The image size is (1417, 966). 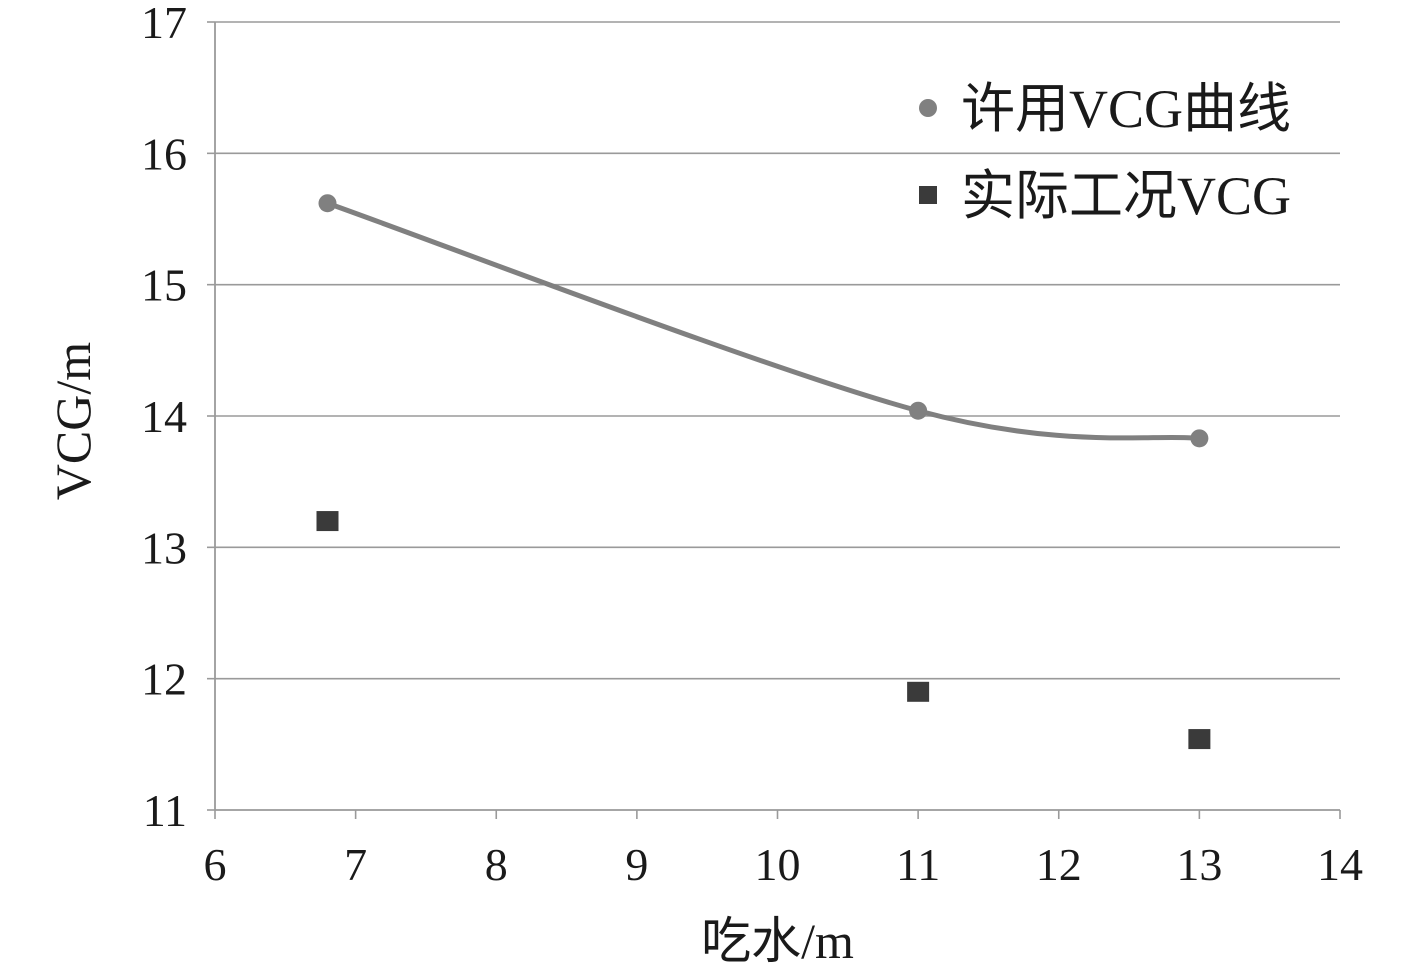 What do you see at coordinates (636, 864) in the screenshot?
I see `x-tick-label: 9` at bounding box center [636, 864].